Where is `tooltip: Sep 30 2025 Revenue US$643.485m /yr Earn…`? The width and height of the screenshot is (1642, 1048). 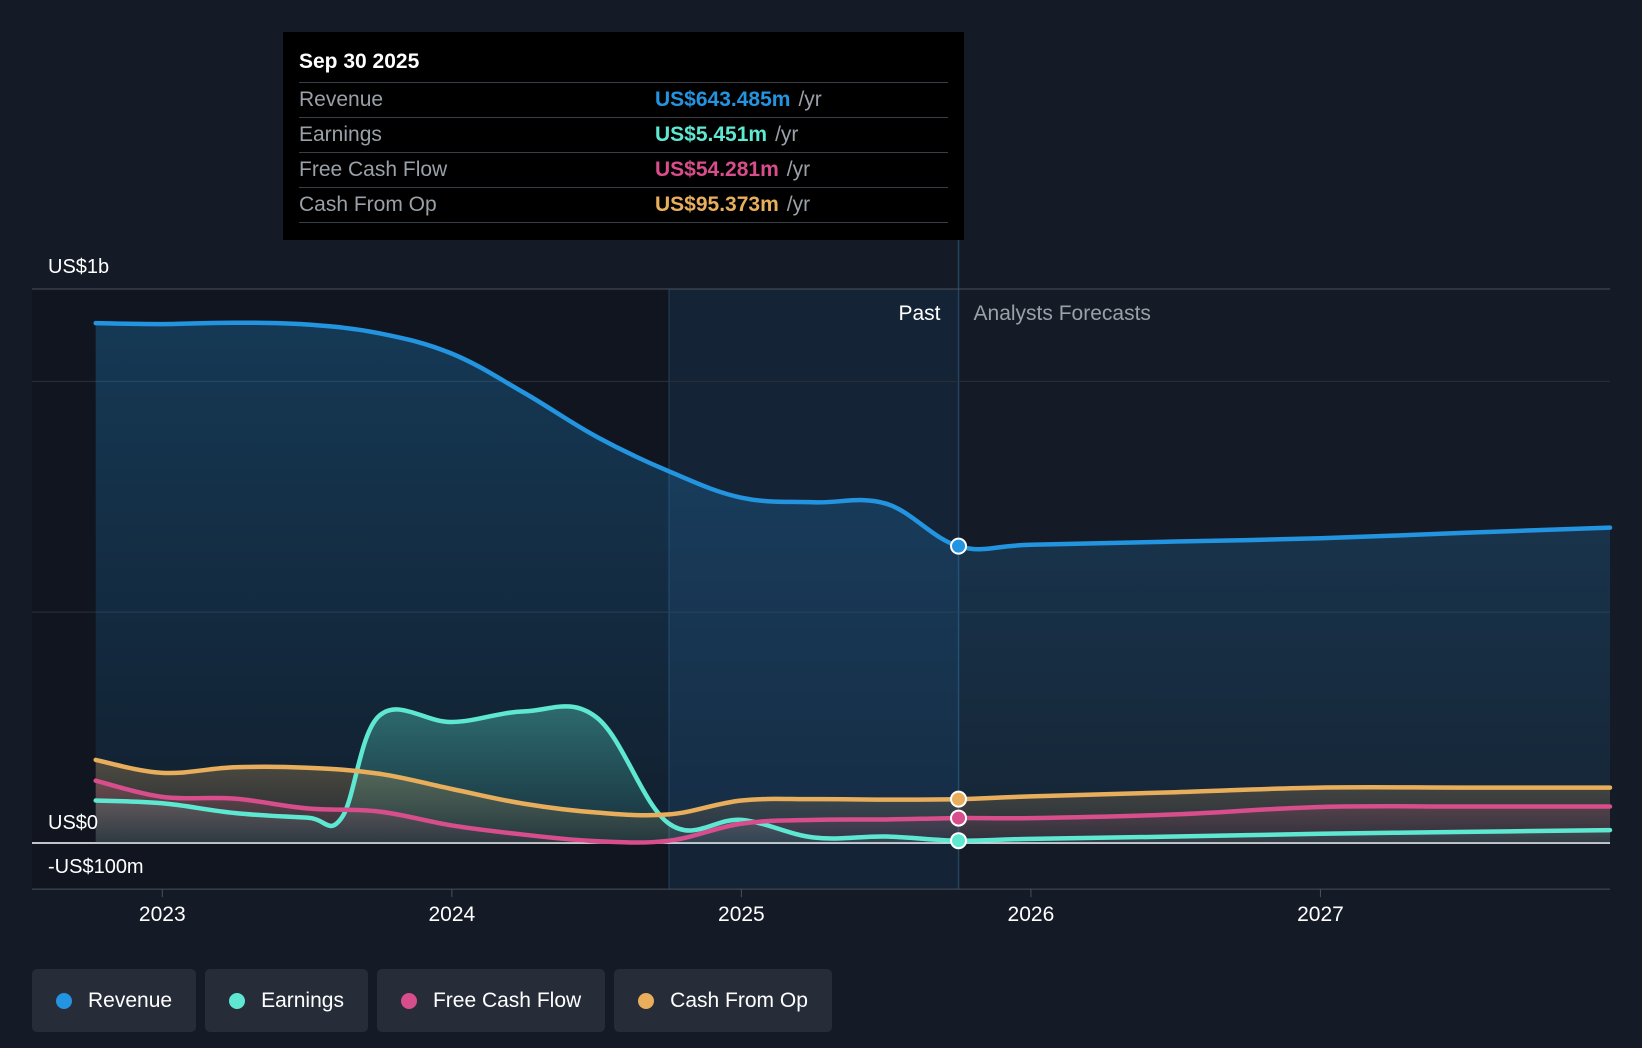 tooltip: Sep 30 2025 Revenue US$643.485m /yr Earn… is located at coordinates (623, 136).